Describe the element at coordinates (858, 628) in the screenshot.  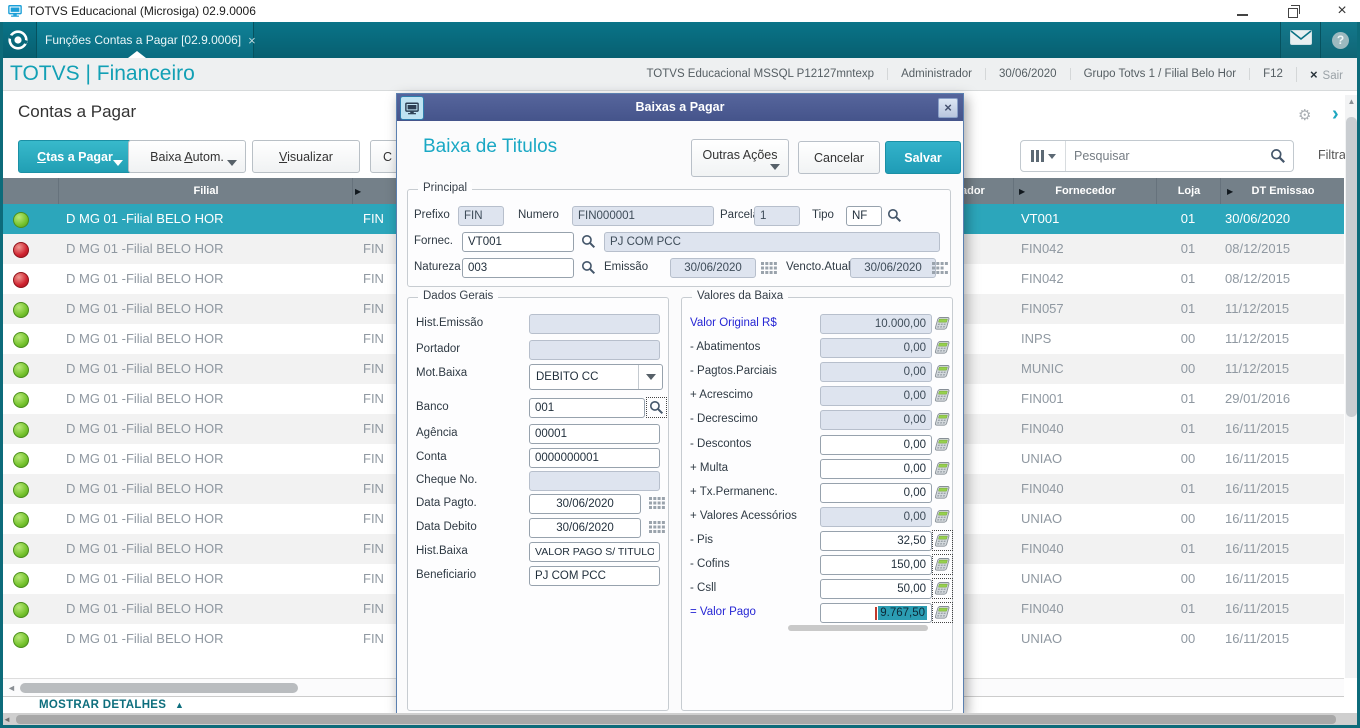
I see `valores-scrollbar-thumb` at that location.